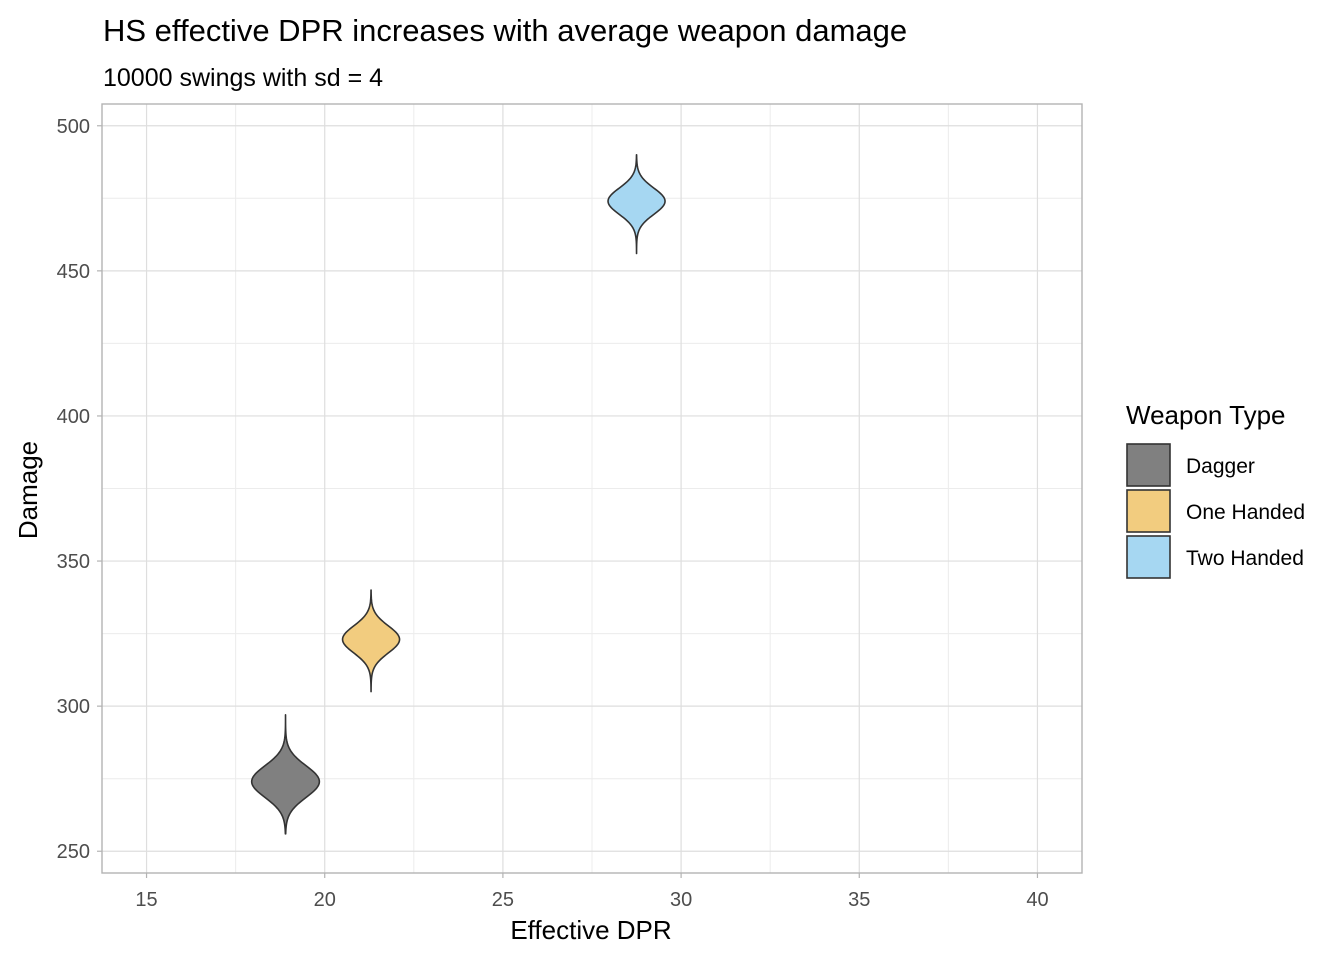 Image resolution: width=1344 pixels, height=960 pixels. What do you see at coordinates (681, 900) in the screenshot?
I see `x-tick-label: 30` at bounding box center [681, 900].